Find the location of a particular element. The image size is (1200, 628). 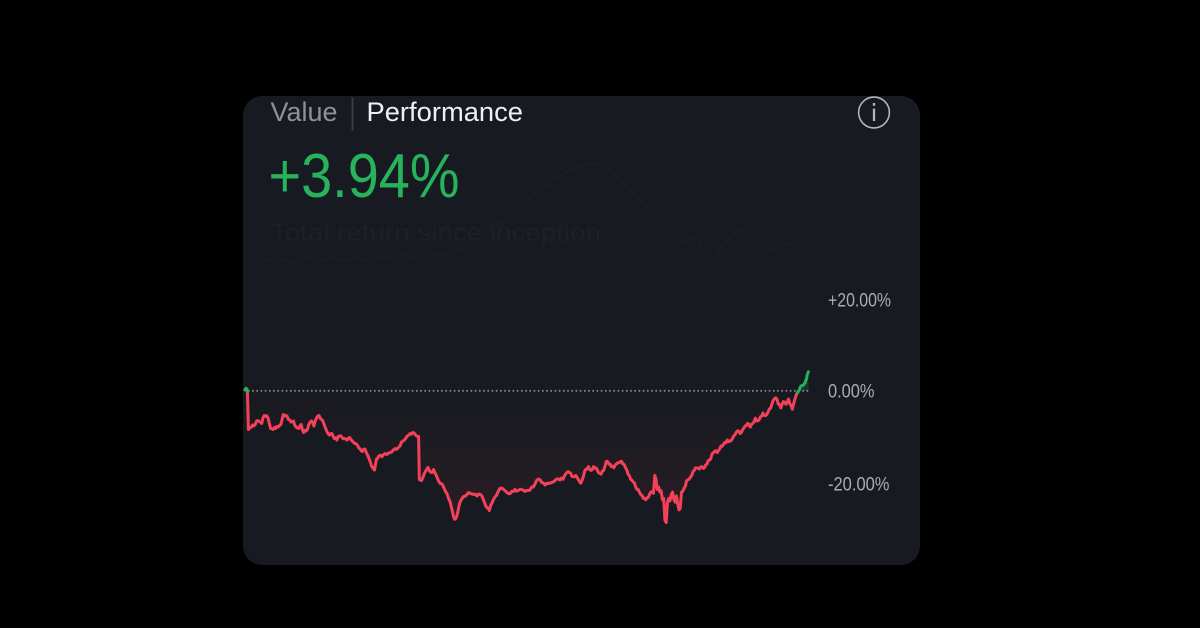

svg-text: +3.94% is located at coordinates (364, 176).